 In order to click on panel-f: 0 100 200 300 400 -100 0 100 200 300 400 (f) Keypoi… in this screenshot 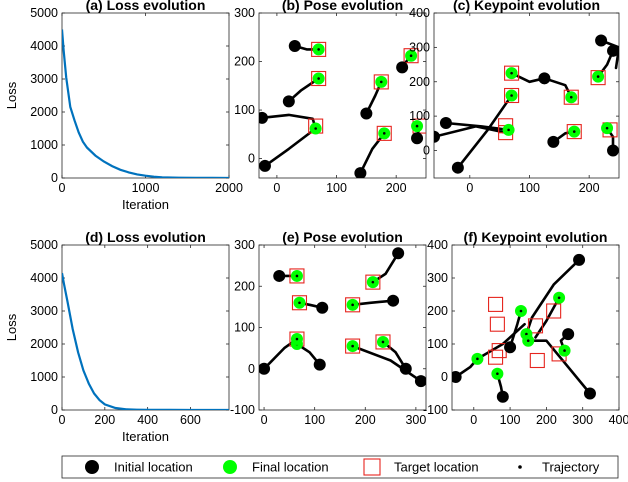, I will do `click(525, 328)`.